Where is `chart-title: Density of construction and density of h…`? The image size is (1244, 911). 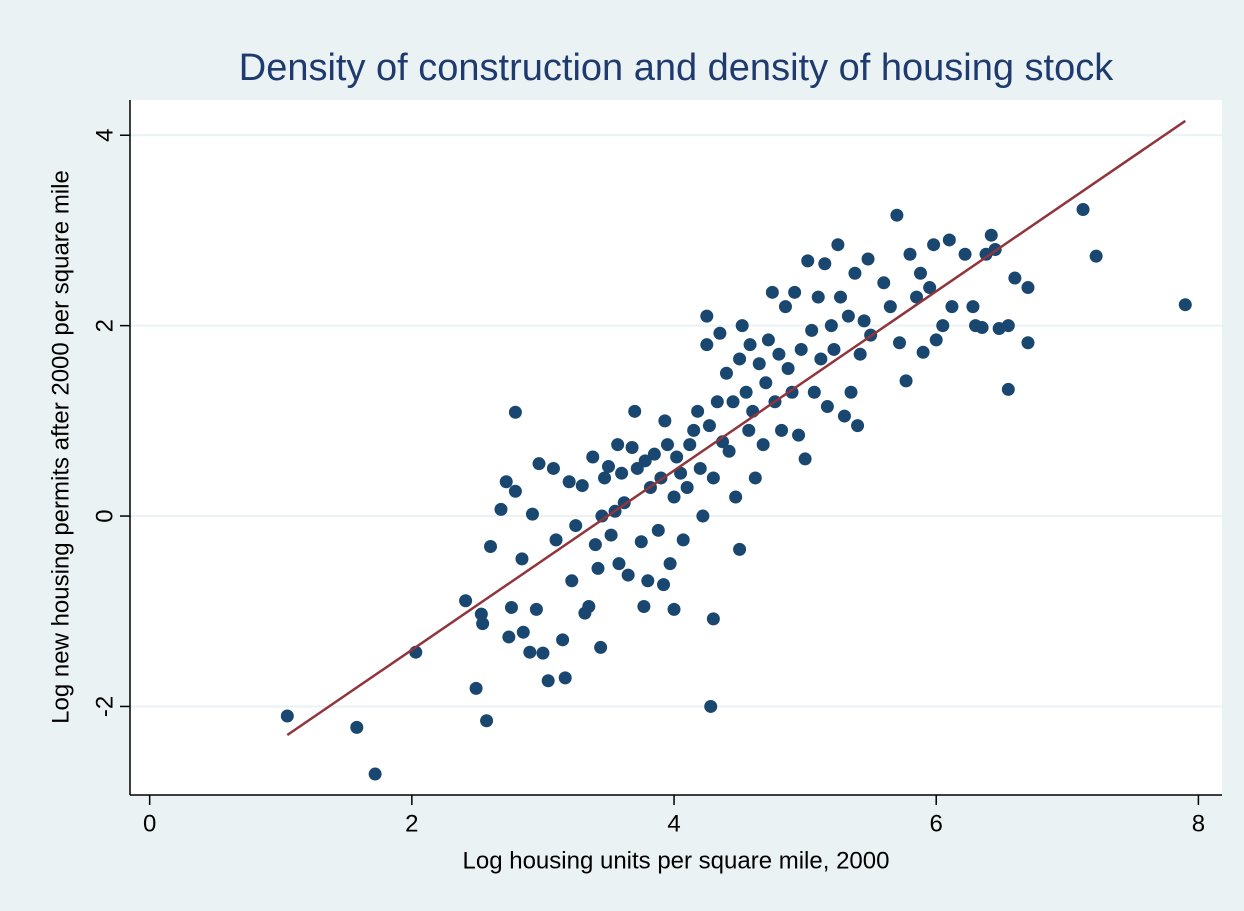
chart-title: Density of construction and density of h… is located at coordinates (676, 68).